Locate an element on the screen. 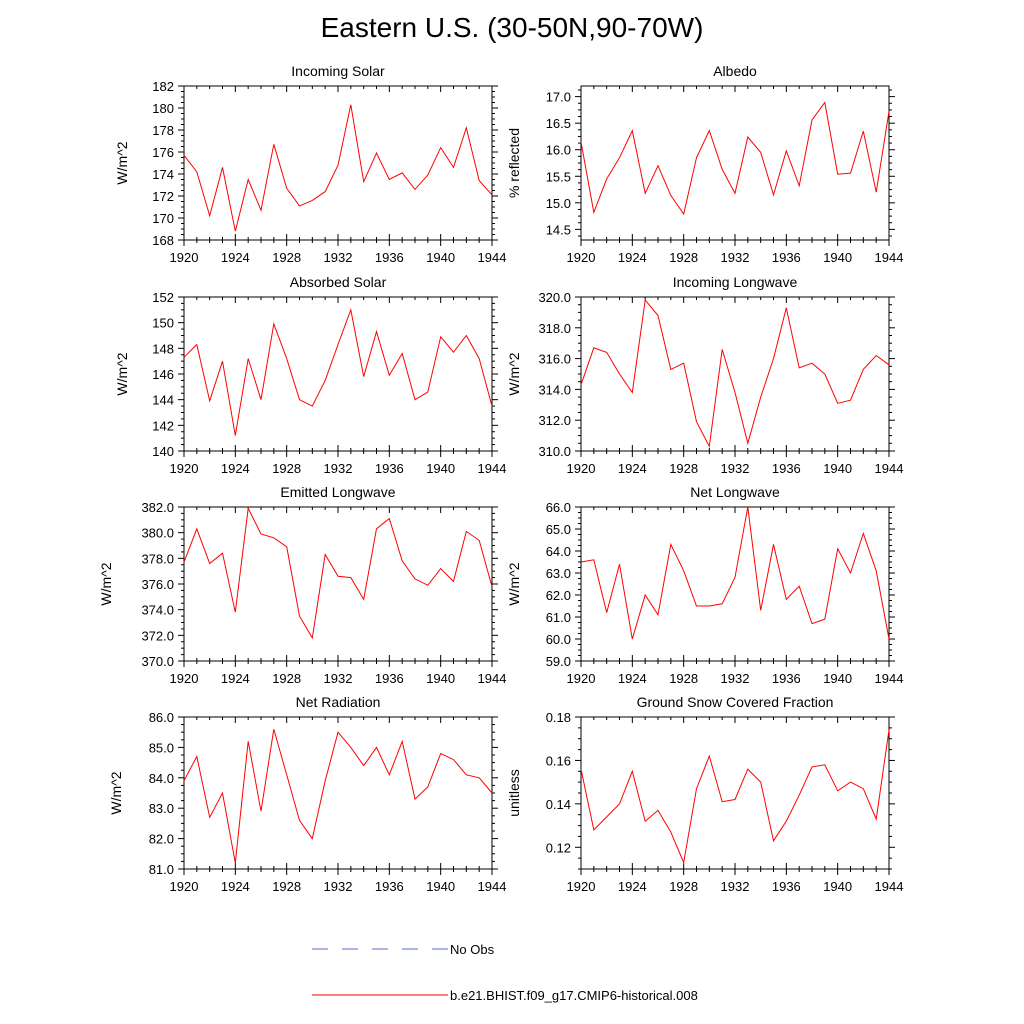  y-tick-label: 0.18 is located at coordinates (558, 717).